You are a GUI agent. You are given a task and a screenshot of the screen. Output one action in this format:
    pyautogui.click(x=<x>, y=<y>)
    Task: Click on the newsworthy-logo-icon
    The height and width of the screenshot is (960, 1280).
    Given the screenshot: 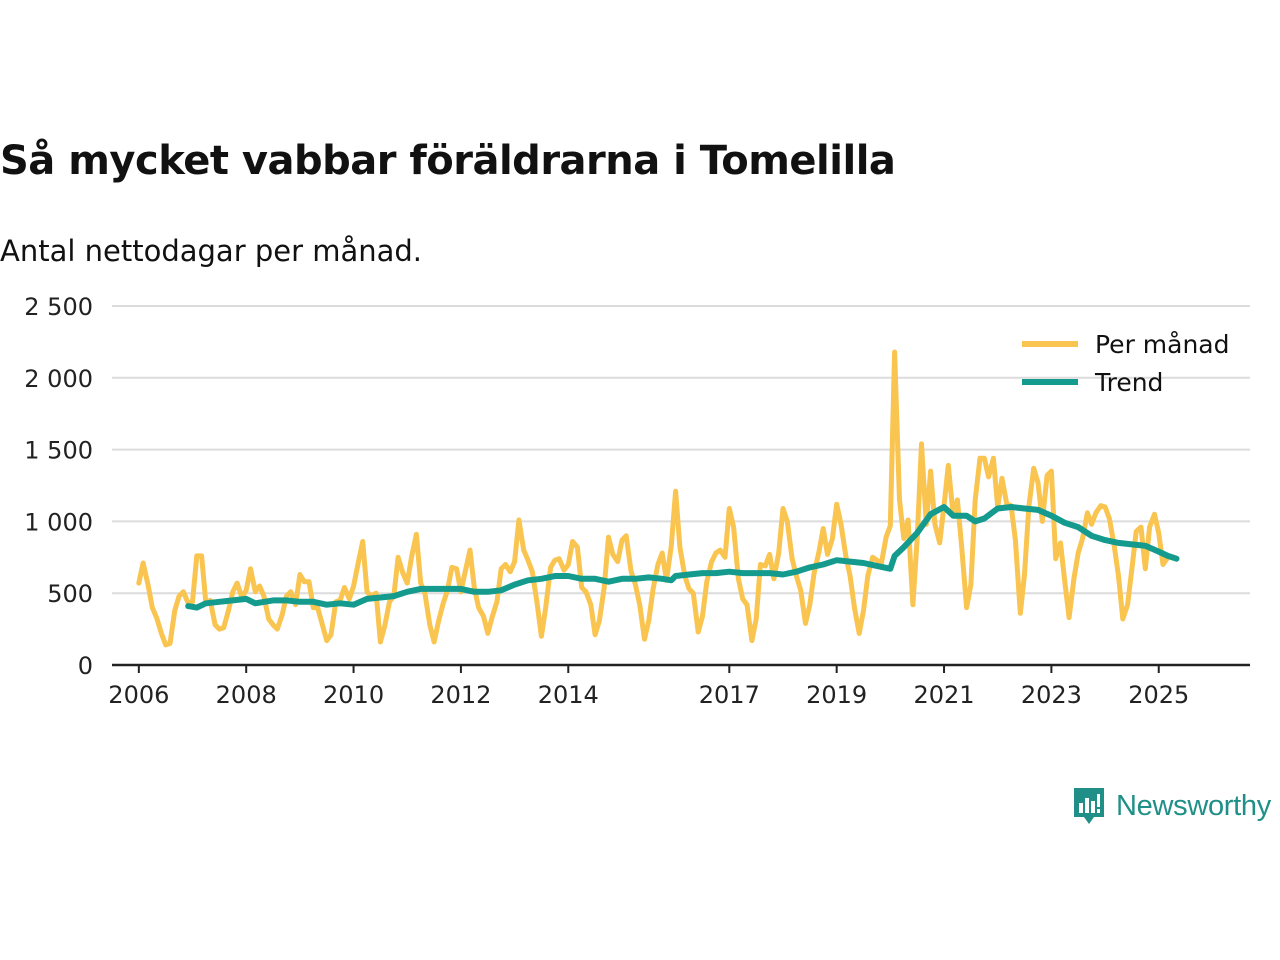 What is the action you would take?
    pyautogui.click(x=1089, y=806)
    